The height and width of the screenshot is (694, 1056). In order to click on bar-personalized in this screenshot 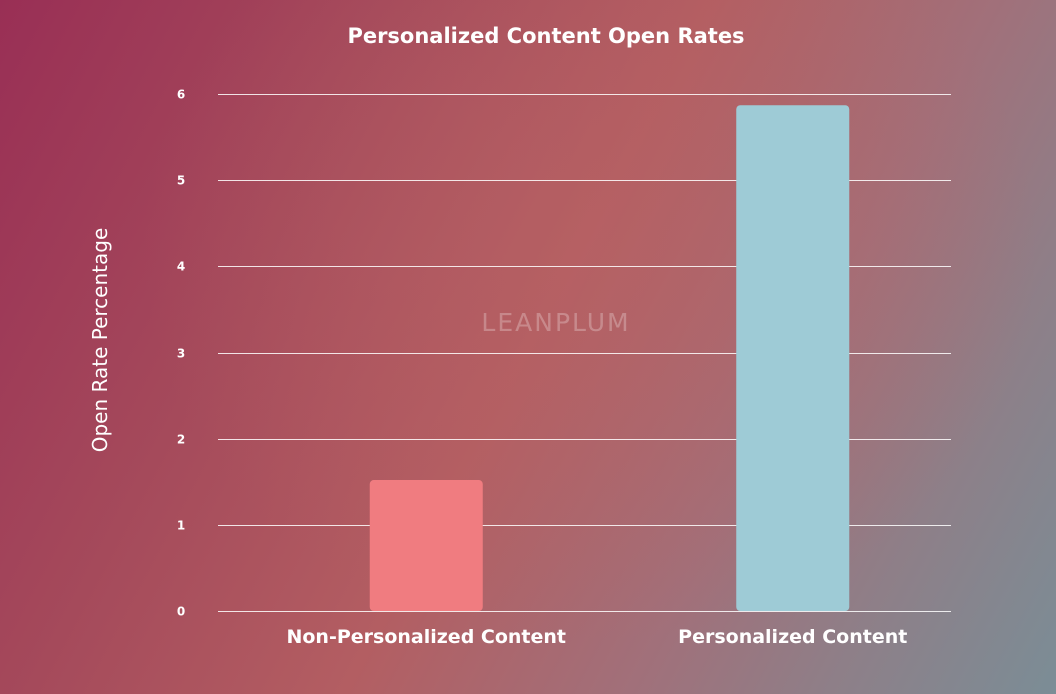, I will do `click(793, 358)`.